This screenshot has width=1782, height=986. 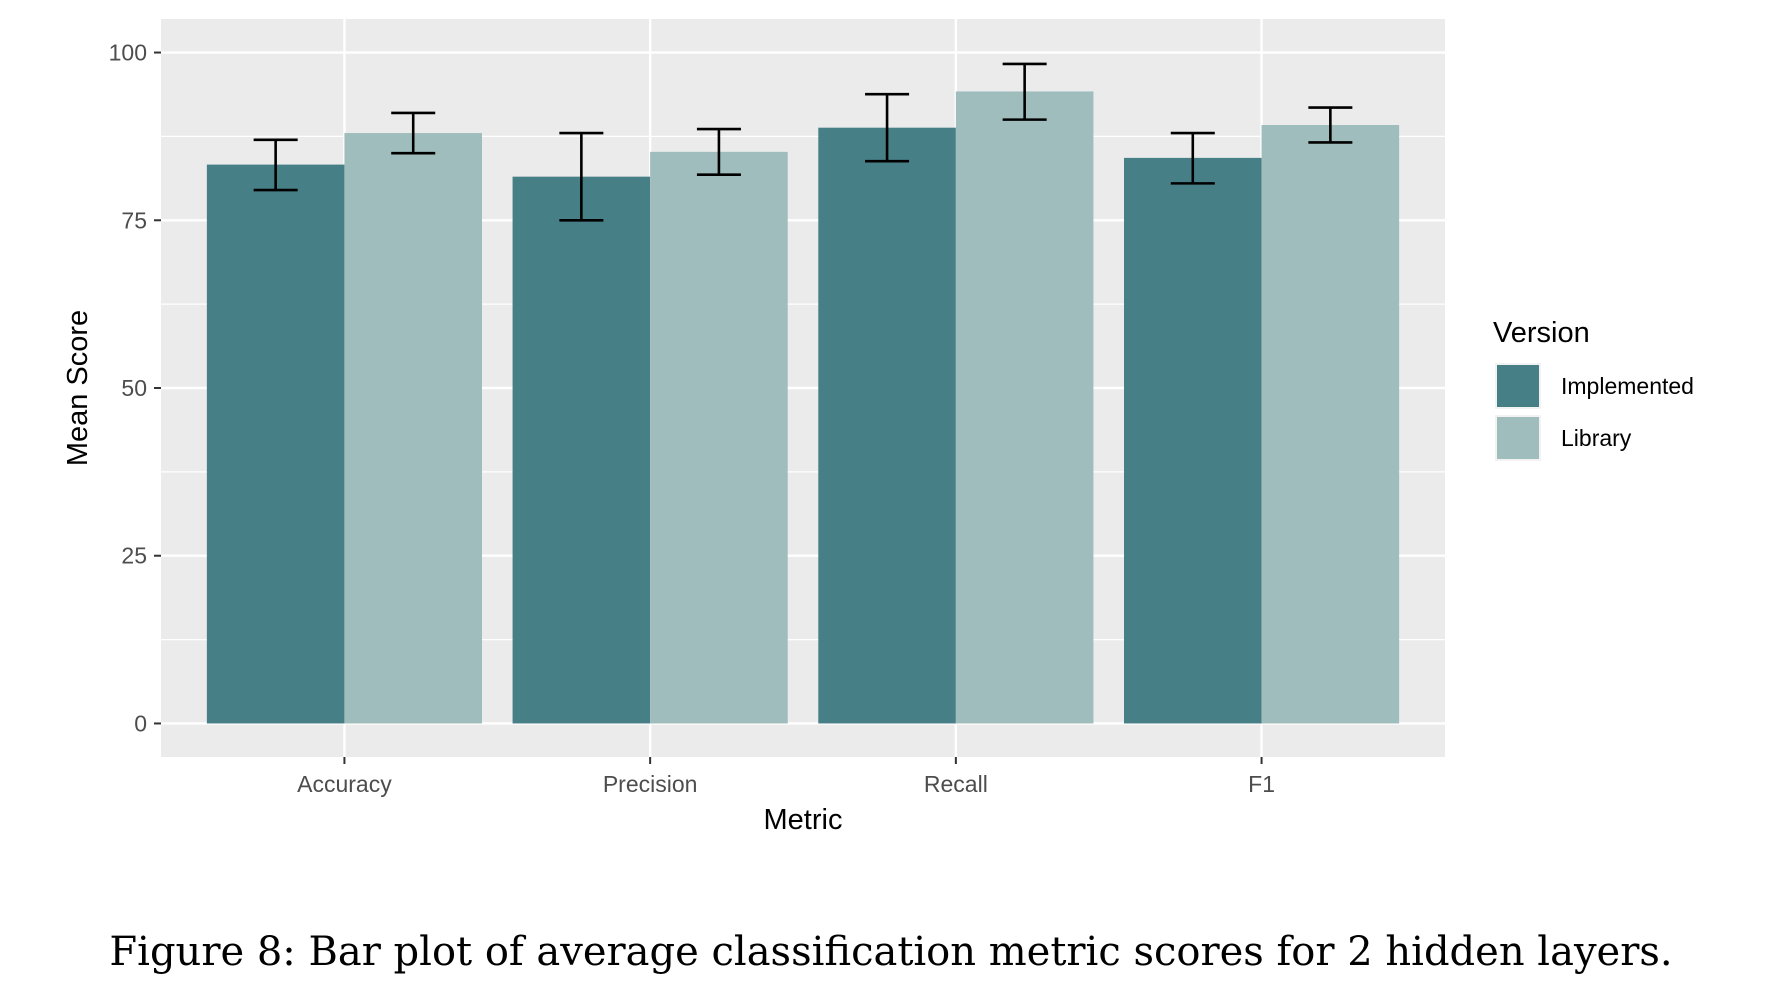 I want to click on y-tick-label: 25, so click(x=134, y=556).